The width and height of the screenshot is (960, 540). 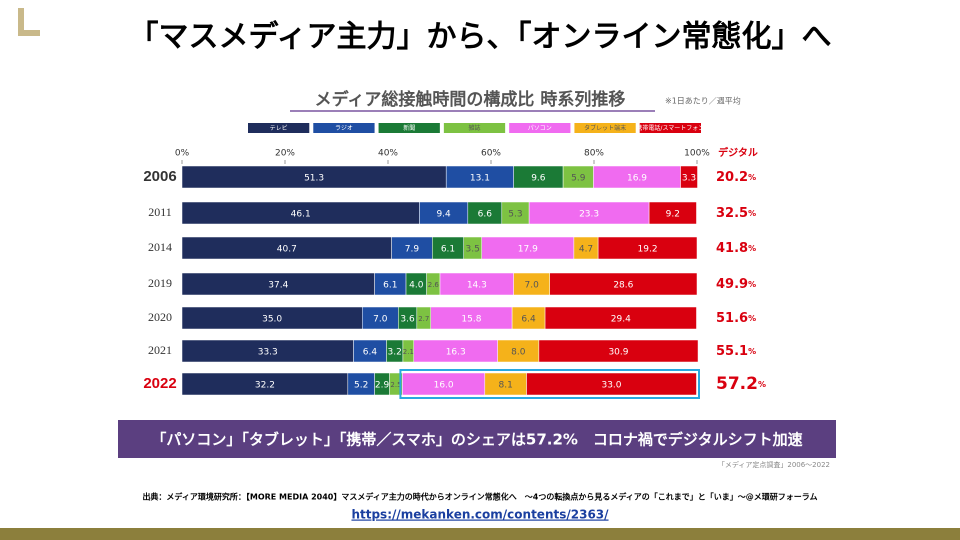 I want to click on legend-label: テレビ, so click(x=279, y=128).